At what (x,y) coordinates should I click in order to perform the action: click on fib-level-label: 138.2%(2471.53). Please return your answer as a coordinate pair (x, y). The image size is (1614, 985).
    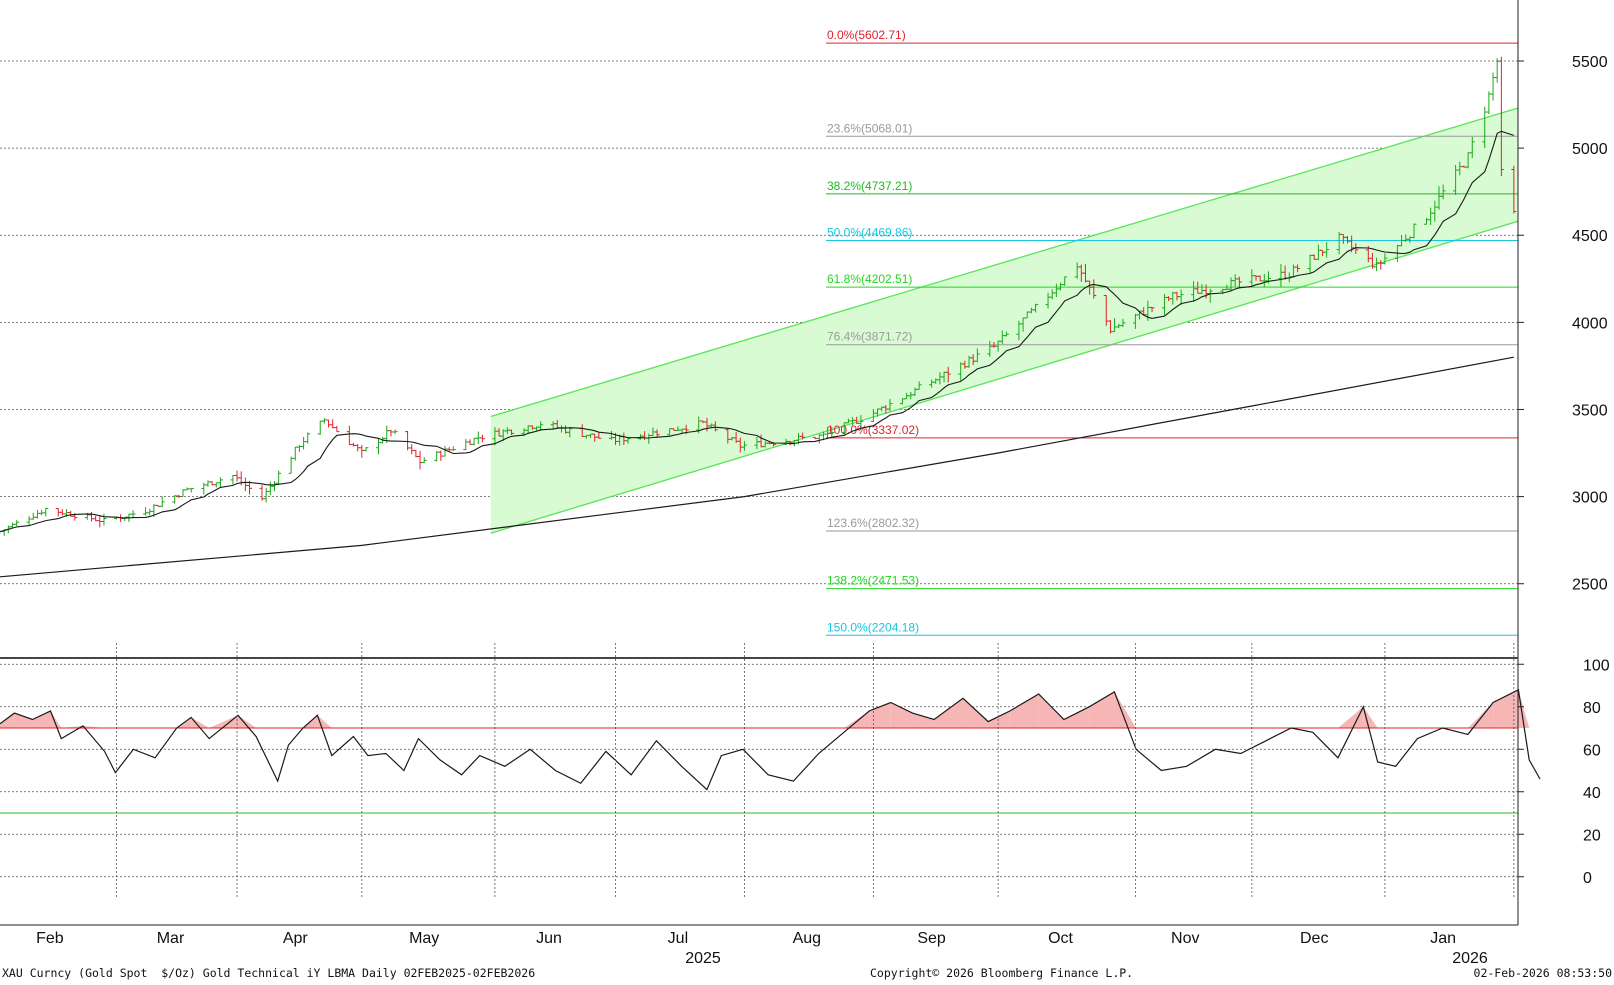
    Looking at the image, I should click on (873, 581).